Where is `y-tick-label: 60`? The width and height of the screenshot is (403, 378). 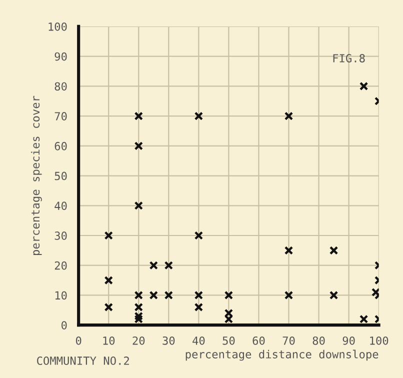 y-tick-label: 60 is located at coordinates (60, 146).